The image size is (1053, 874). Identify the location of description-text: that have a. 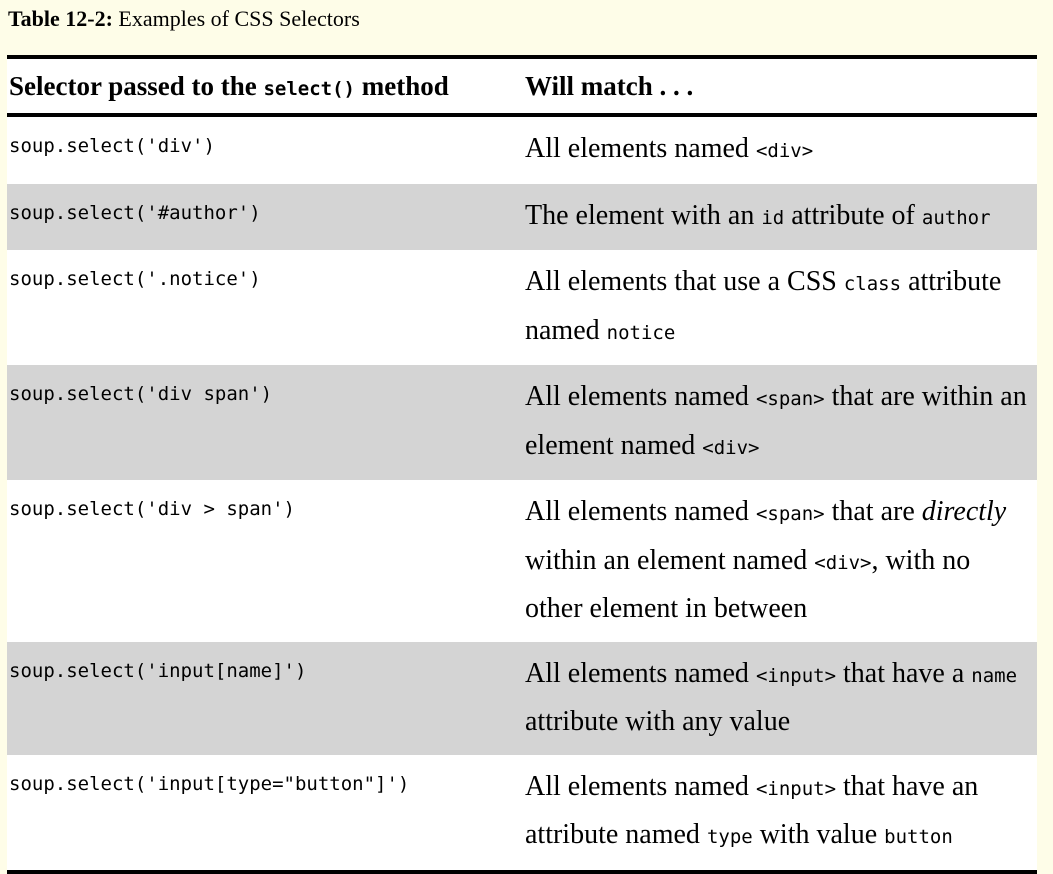
(904, 673).